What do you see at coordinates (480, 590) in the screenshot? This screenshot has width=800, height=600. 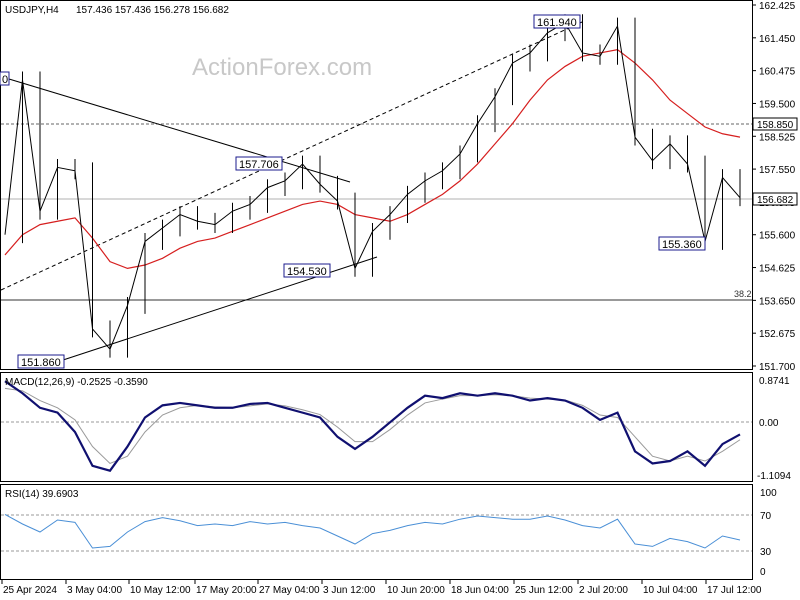 I see `time-tick-label: 18 Jun 04:00` at bounding box center [480, 590].